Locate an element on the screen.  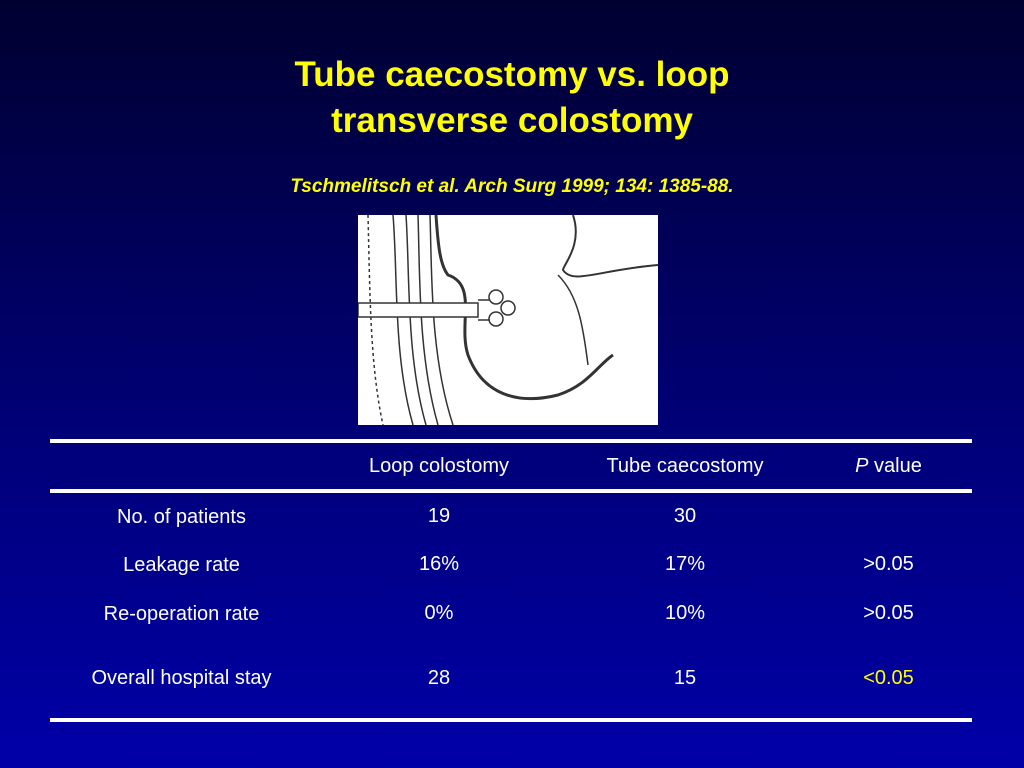
cell: 15 is located at coordinates (685, 677).